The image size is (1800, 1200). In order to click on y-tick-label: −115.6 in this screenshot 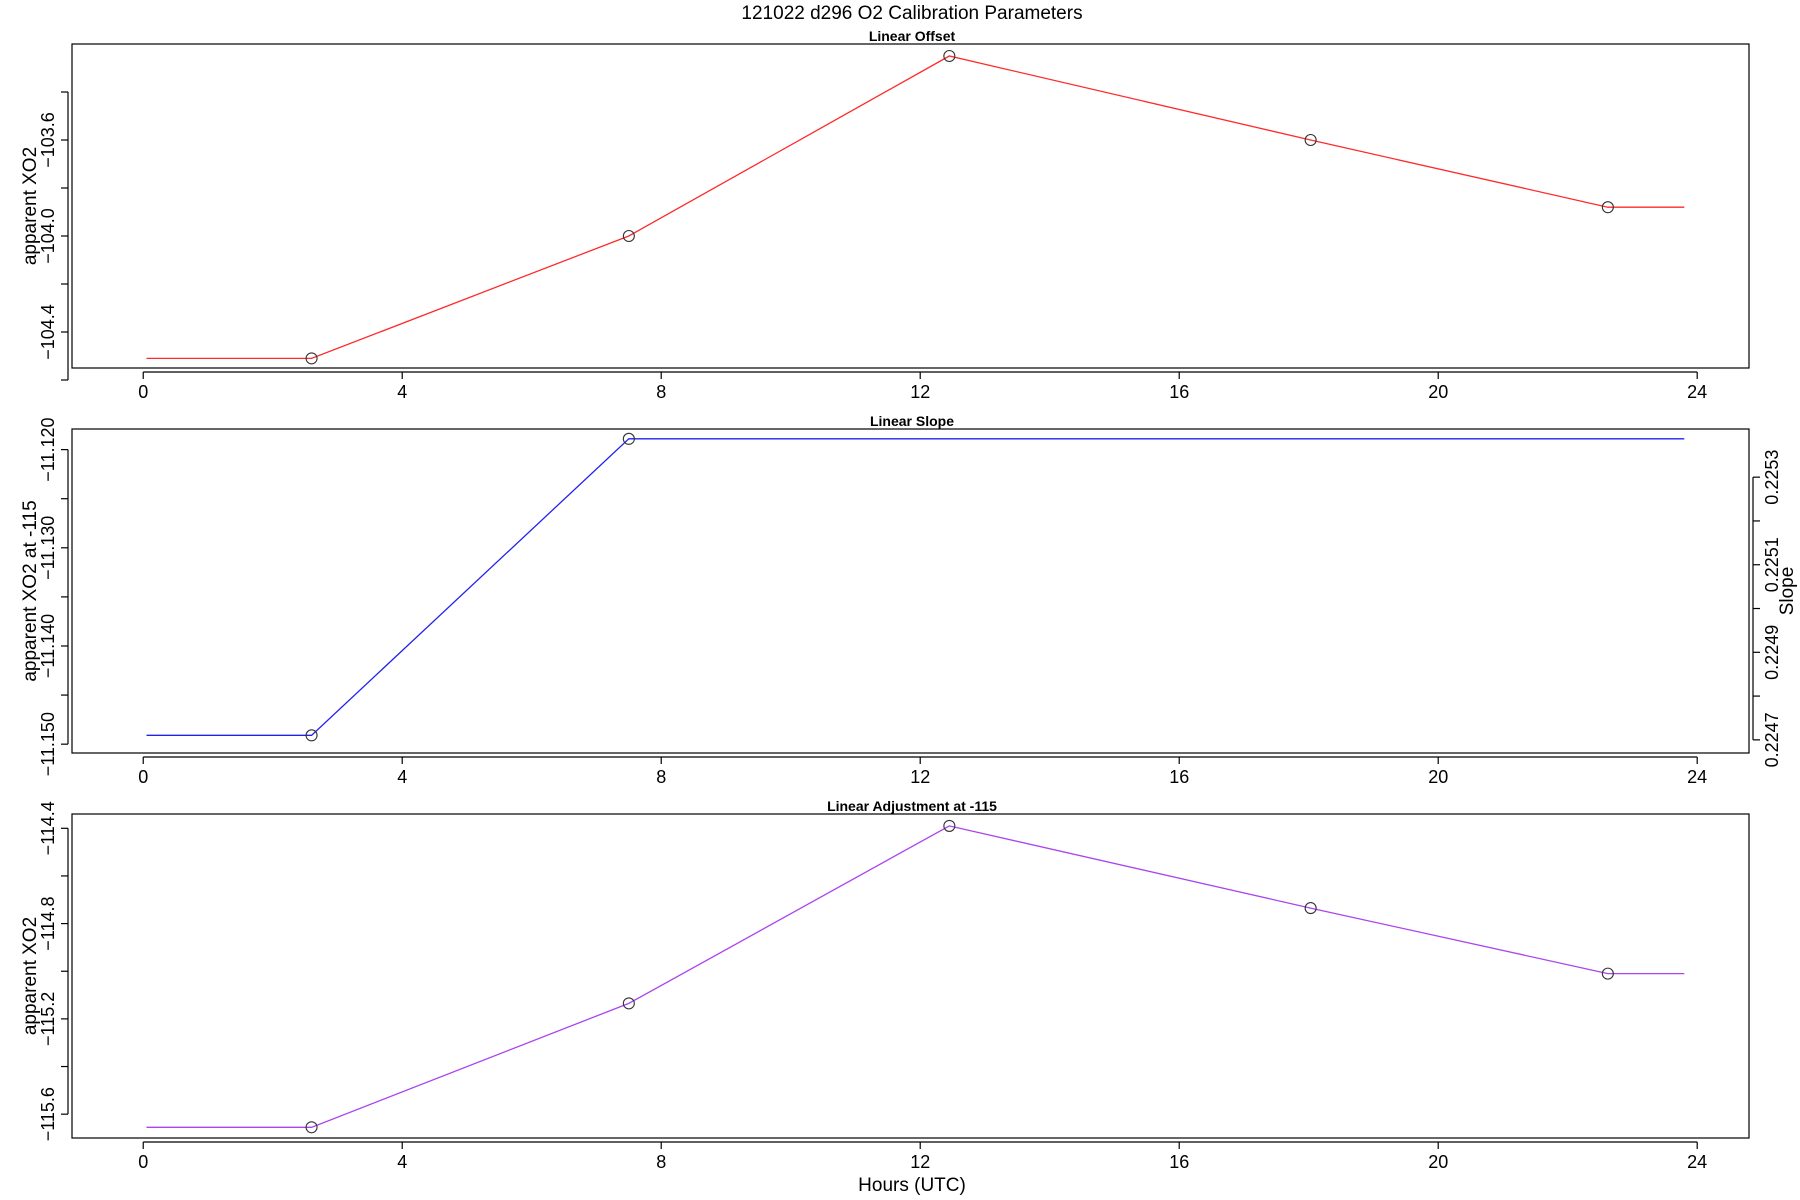, I will do `click(48, 1114)`.